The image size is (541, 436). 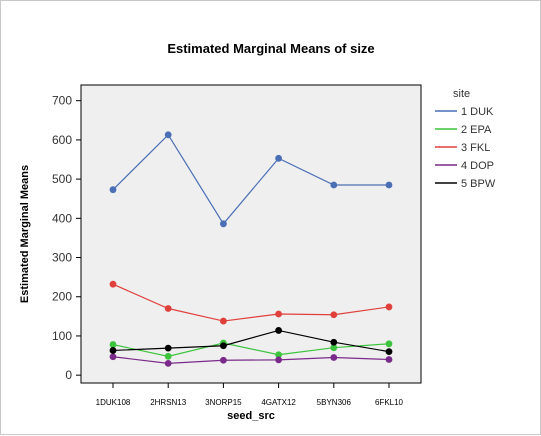 I want to click on y-tick-label: 700, so click(x=62, y=101).